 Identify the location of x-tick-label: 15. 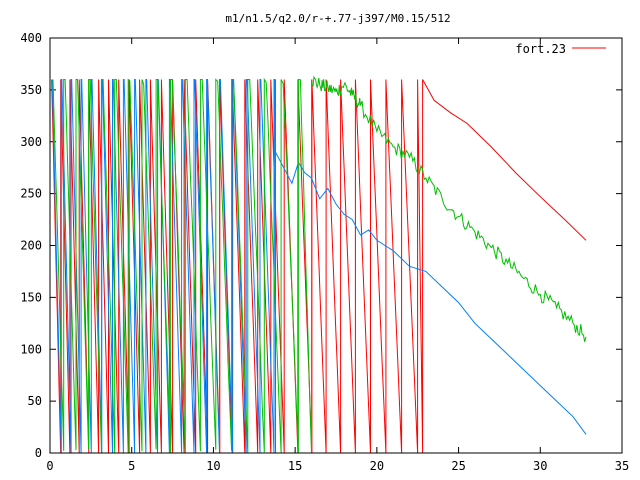
(295, 466).